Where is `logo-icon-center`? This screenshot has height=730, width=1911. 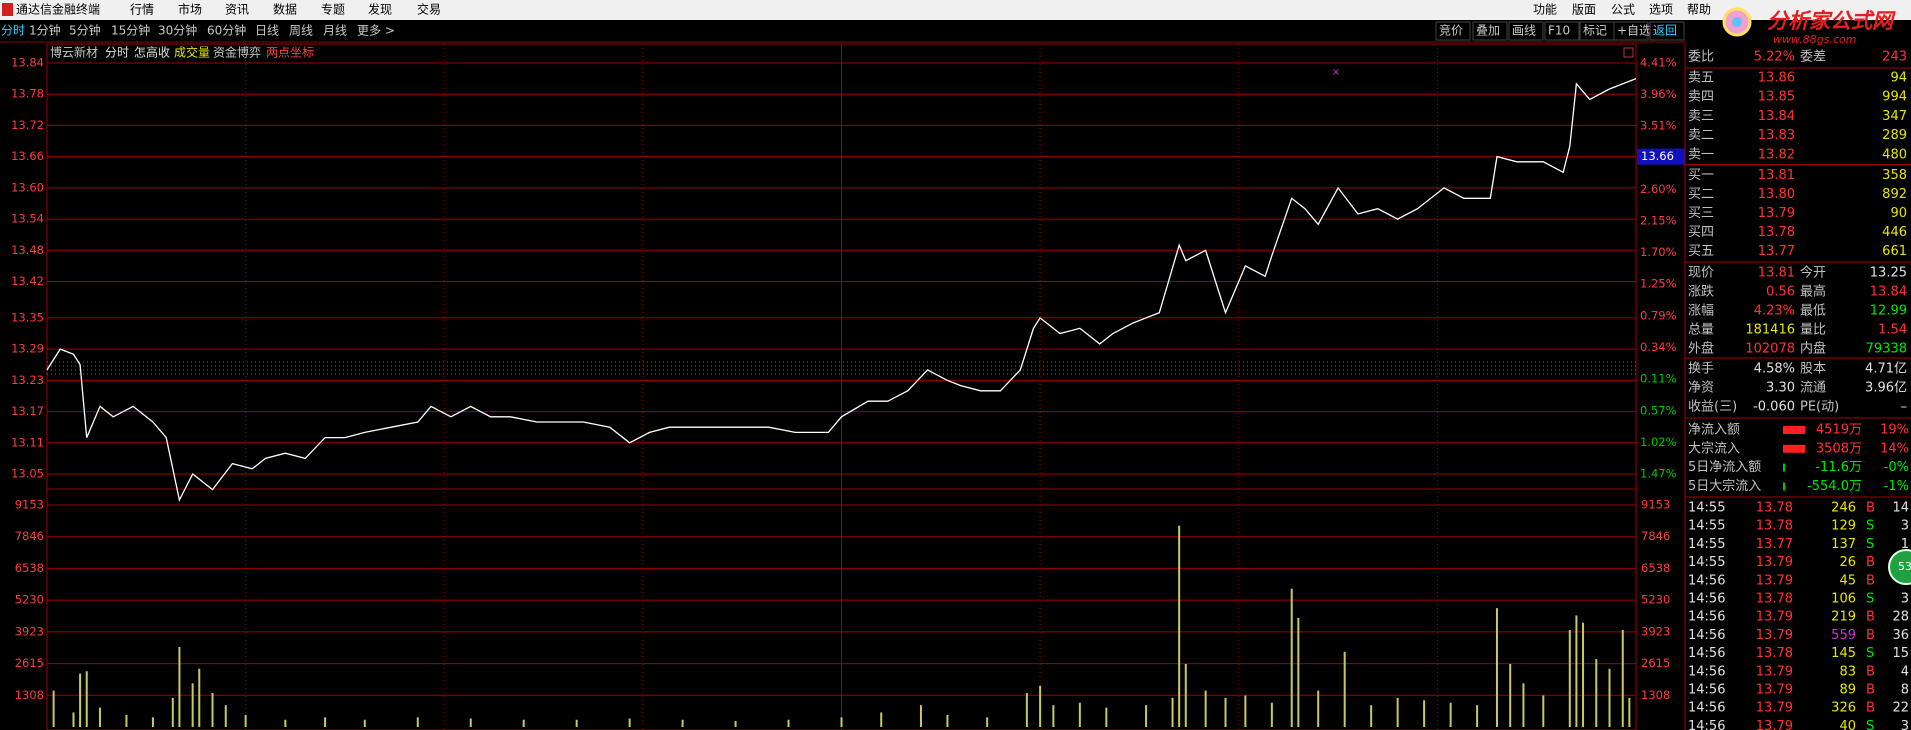
logo-icon-center is located at coordinates (1737, 22).